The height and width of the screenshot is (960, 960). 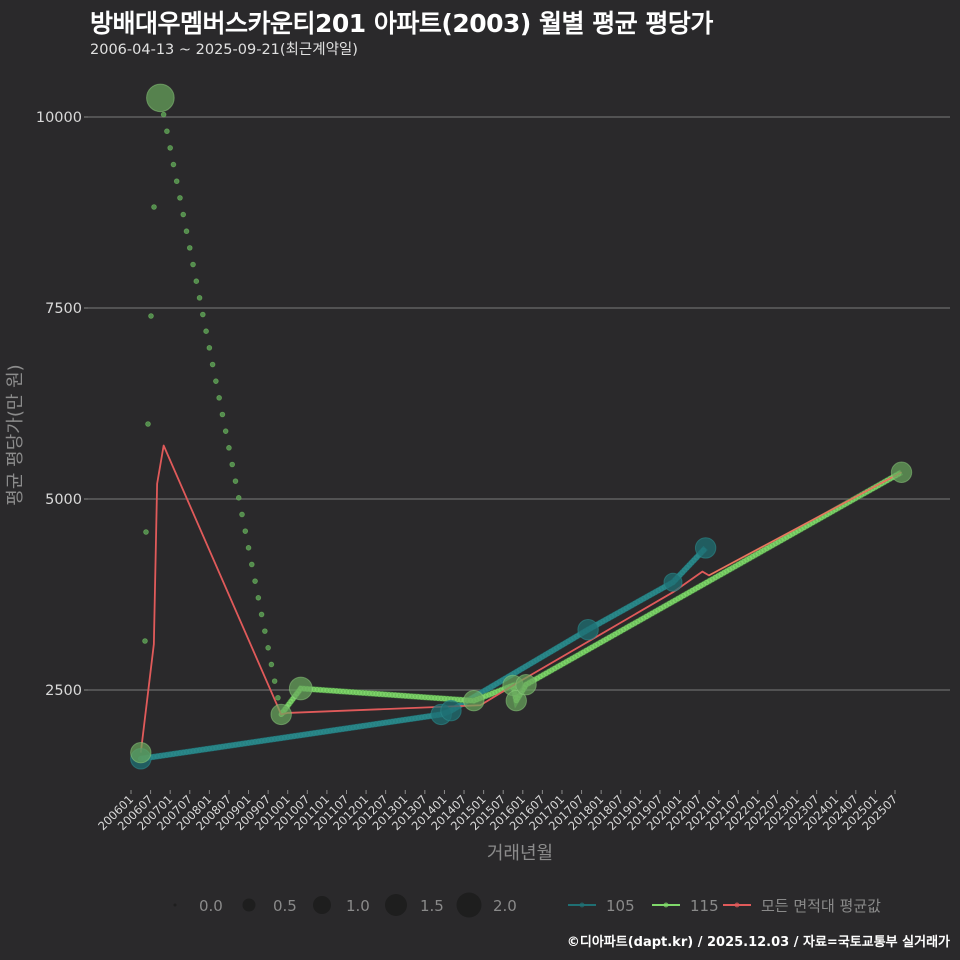 What do you see at coordinates (224, 50) in the screenshot?
I see `chart-subtitle: 2006-04-13 ~ 2025-09-21(최근계약일)` at bounding box center [224, 50].